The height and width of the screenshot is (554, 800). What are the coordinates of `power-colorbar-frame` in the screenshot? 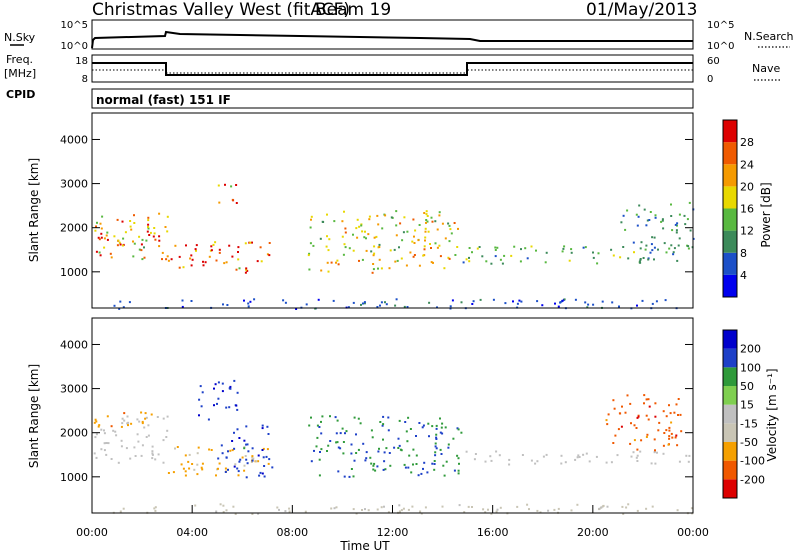 It's located at (730, 208).